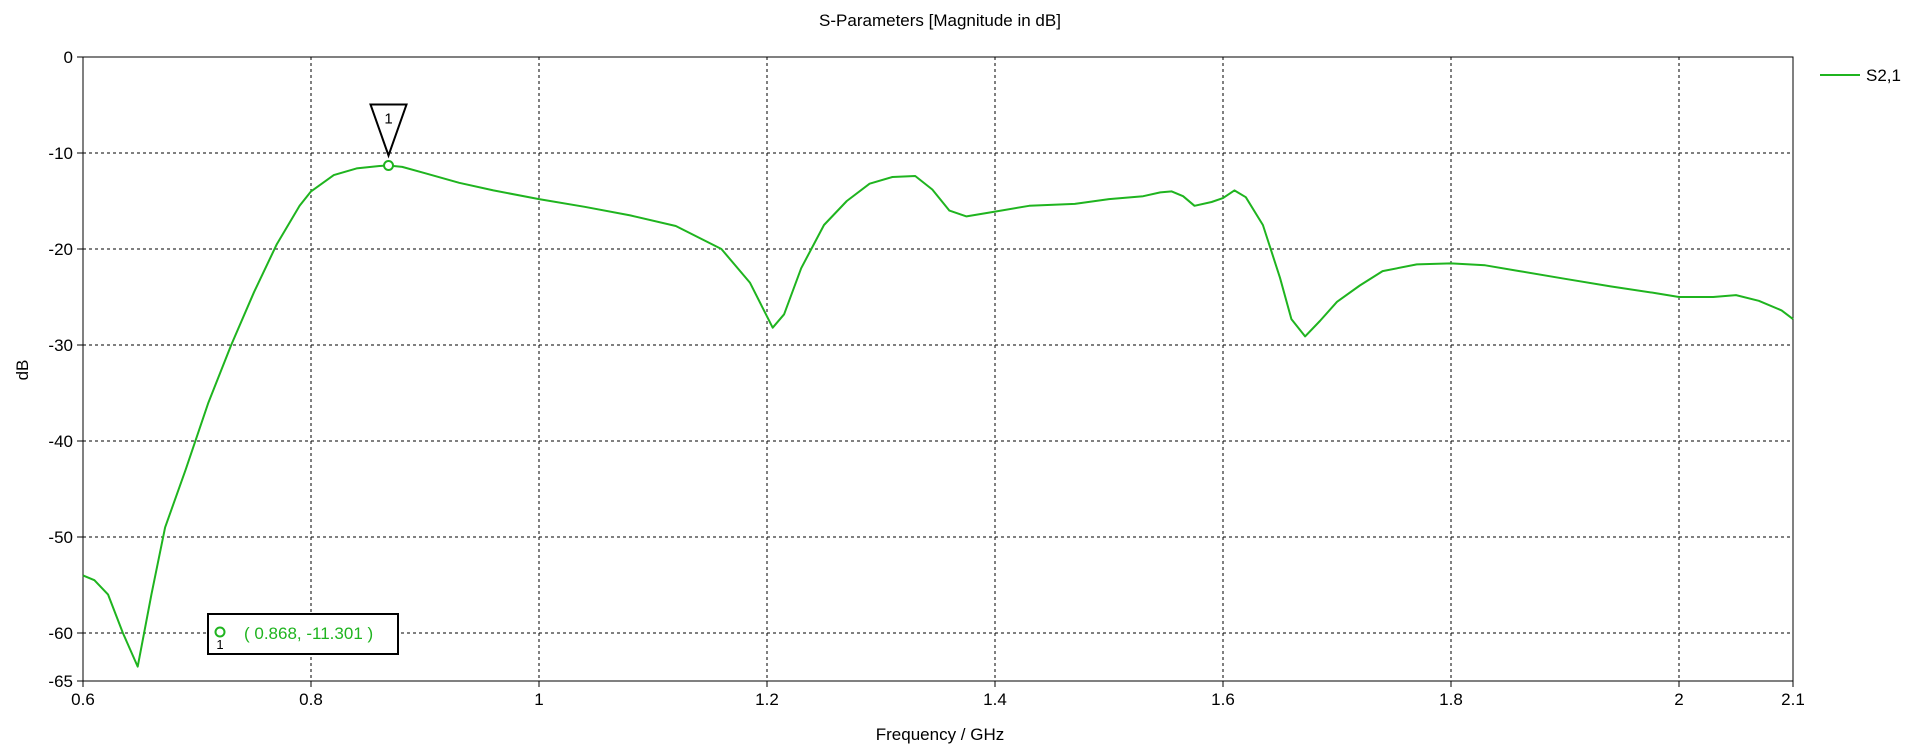 Image resolution: width=1919 pixels, height=751 pixels. Describe the element at coordinates (22, 370) in the screenshot. I see `y-axis-label: dB` at that location.